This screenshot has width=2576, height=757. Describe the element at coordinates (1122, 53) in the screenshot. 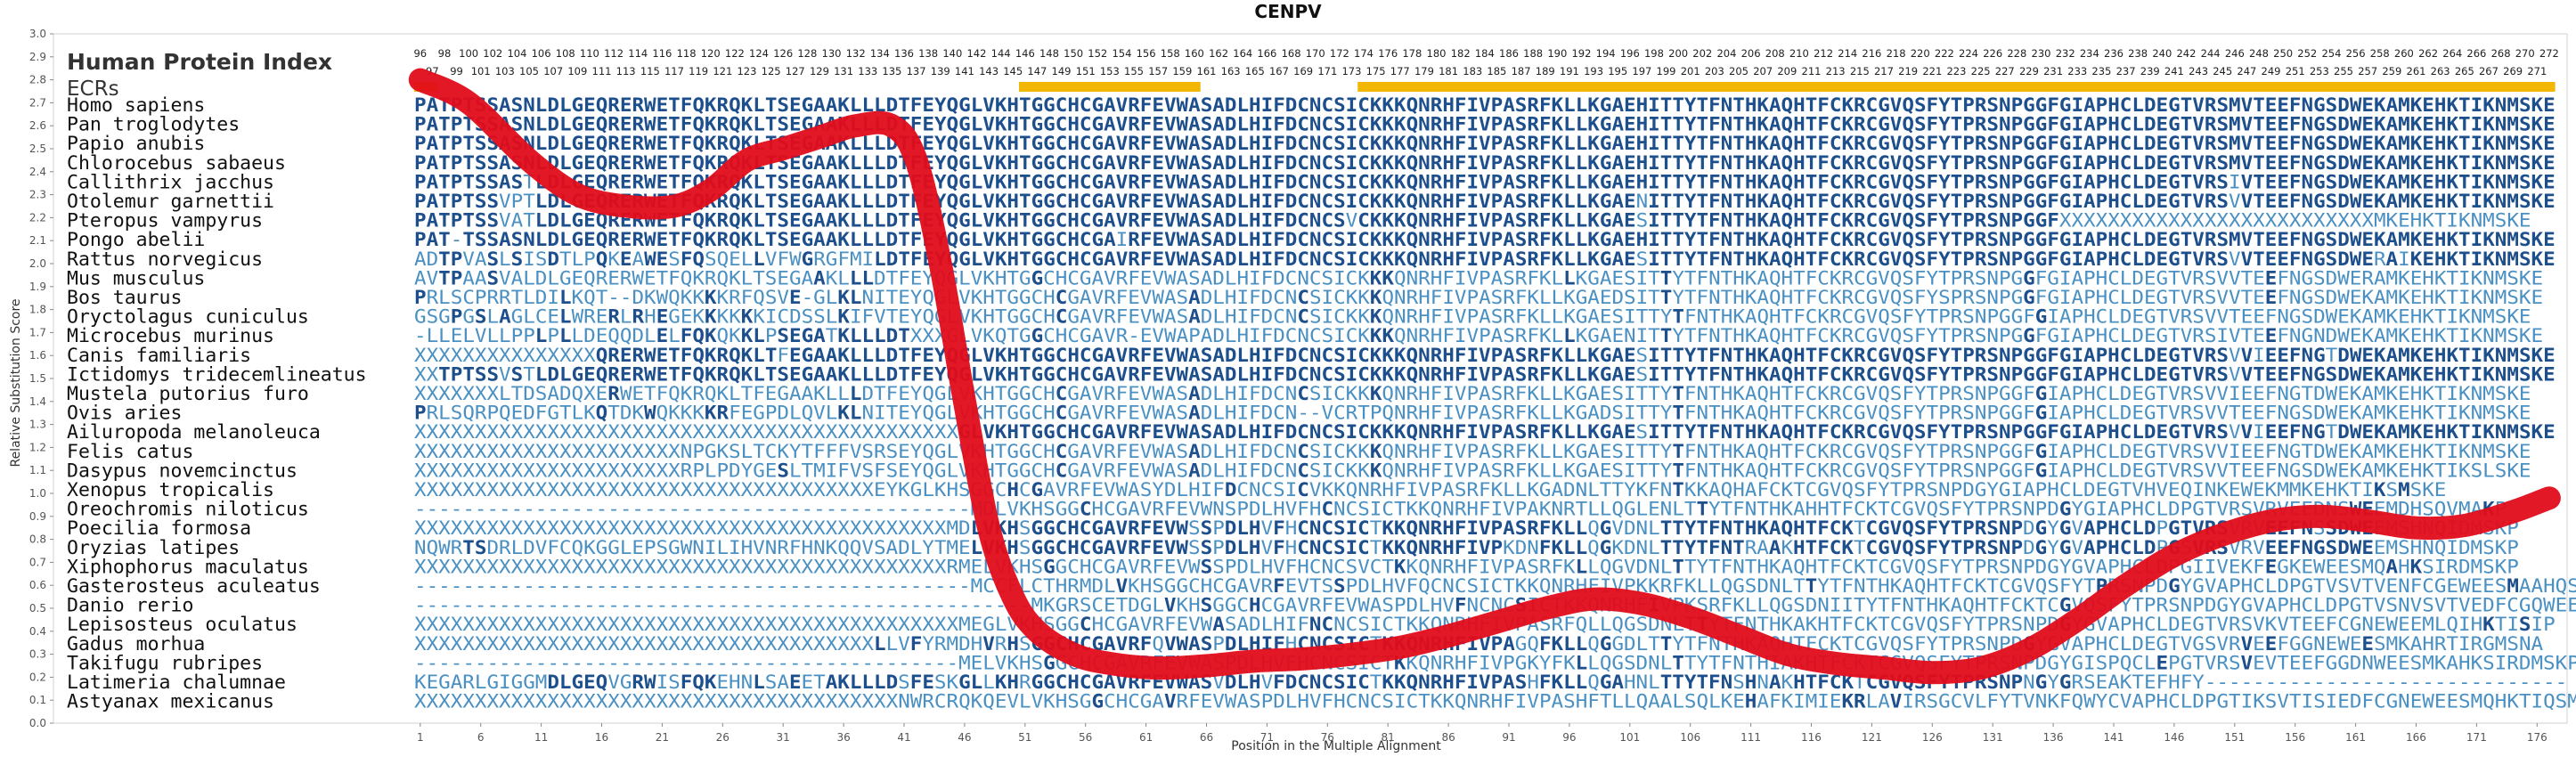

I see `position-number: 154` at that location.